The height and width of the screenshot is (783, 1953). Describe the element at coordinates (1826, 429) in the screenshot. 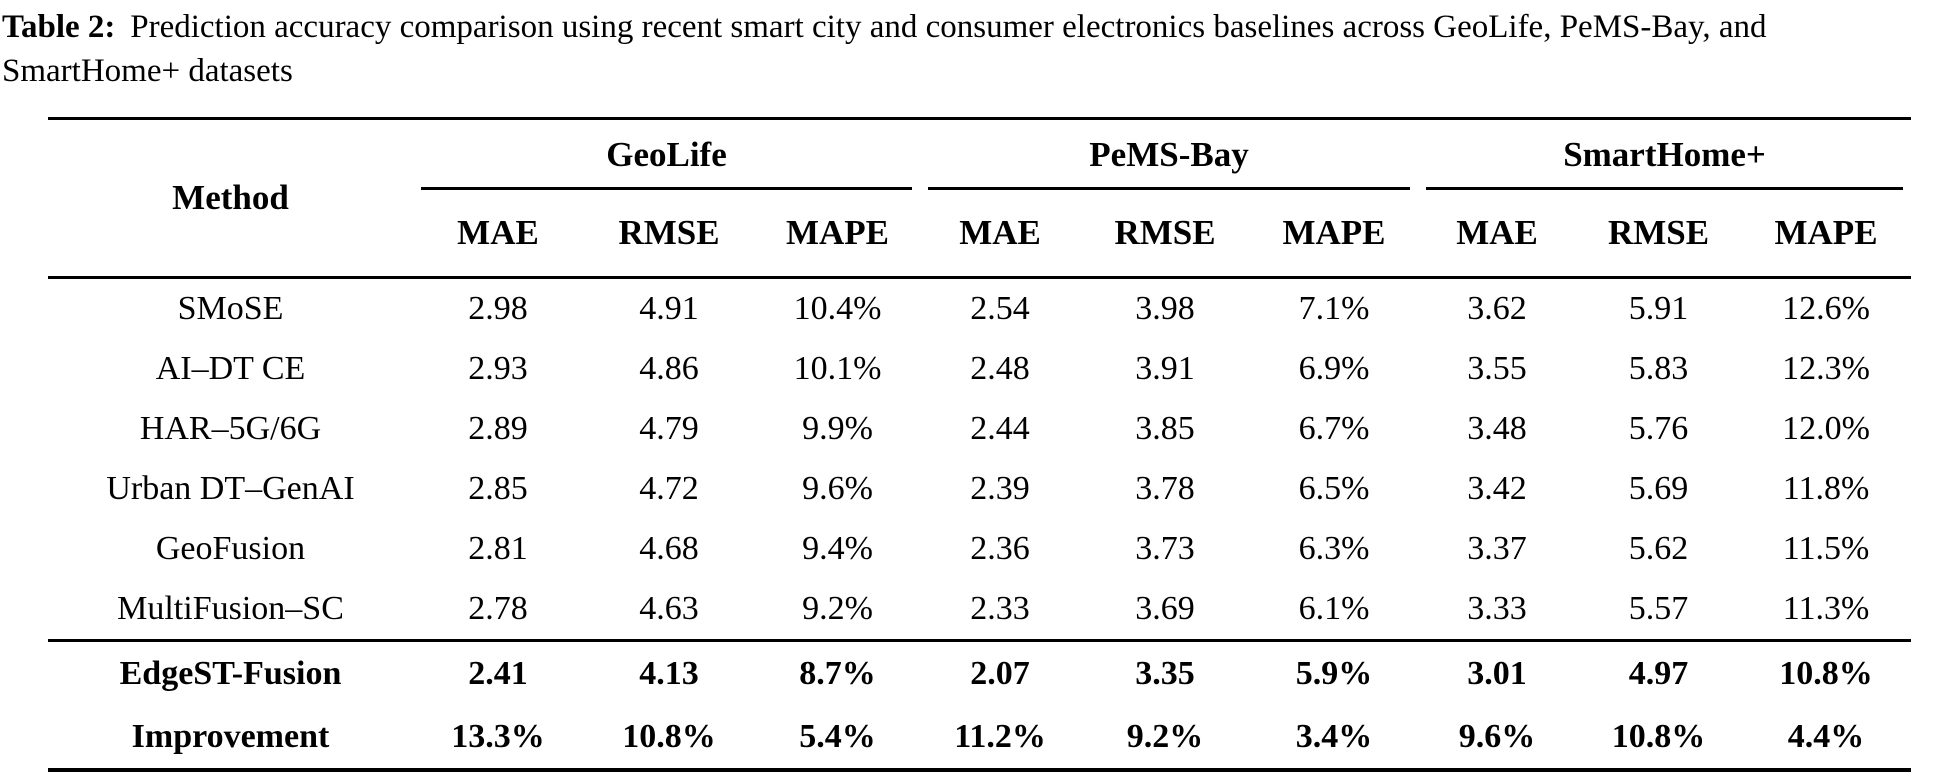

I see `value-cell: 12.0%` at that location.